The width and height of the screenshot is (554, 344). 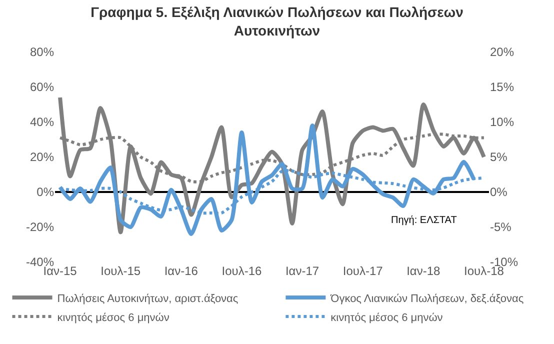 What do you see at coordinates (502, 87) in the screenshot?
I see `y2-tick-label: 15%` at bounding box center [502, 87].